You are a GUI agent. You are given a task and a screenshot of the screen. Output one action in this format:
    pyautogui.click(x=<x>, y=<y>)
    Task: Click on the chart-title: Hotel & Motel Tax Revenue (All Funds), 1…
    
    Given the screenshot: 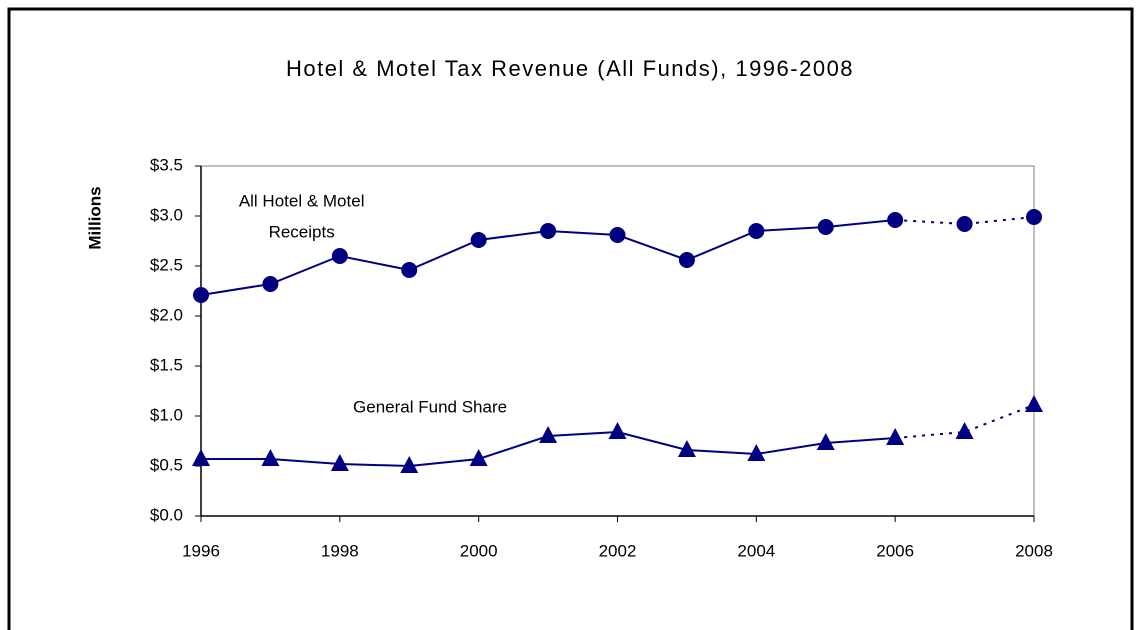 What is the action you would take?
    pyautogui.click(x=570, y=68)
    